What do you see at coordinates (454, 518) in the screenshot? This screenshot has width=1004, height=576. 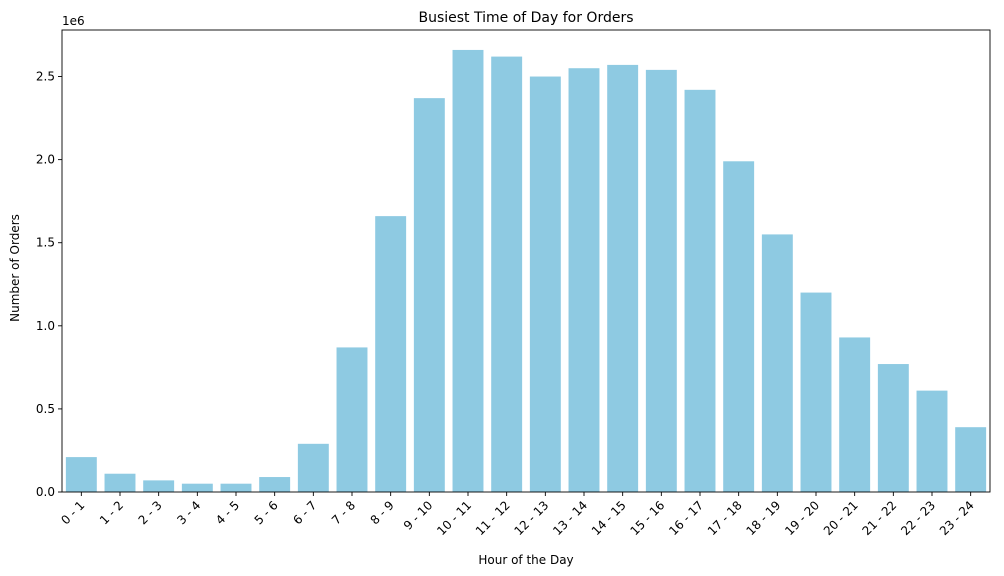 I see `x-tick-label: 10 - 11` at bounding box center [454, 518].